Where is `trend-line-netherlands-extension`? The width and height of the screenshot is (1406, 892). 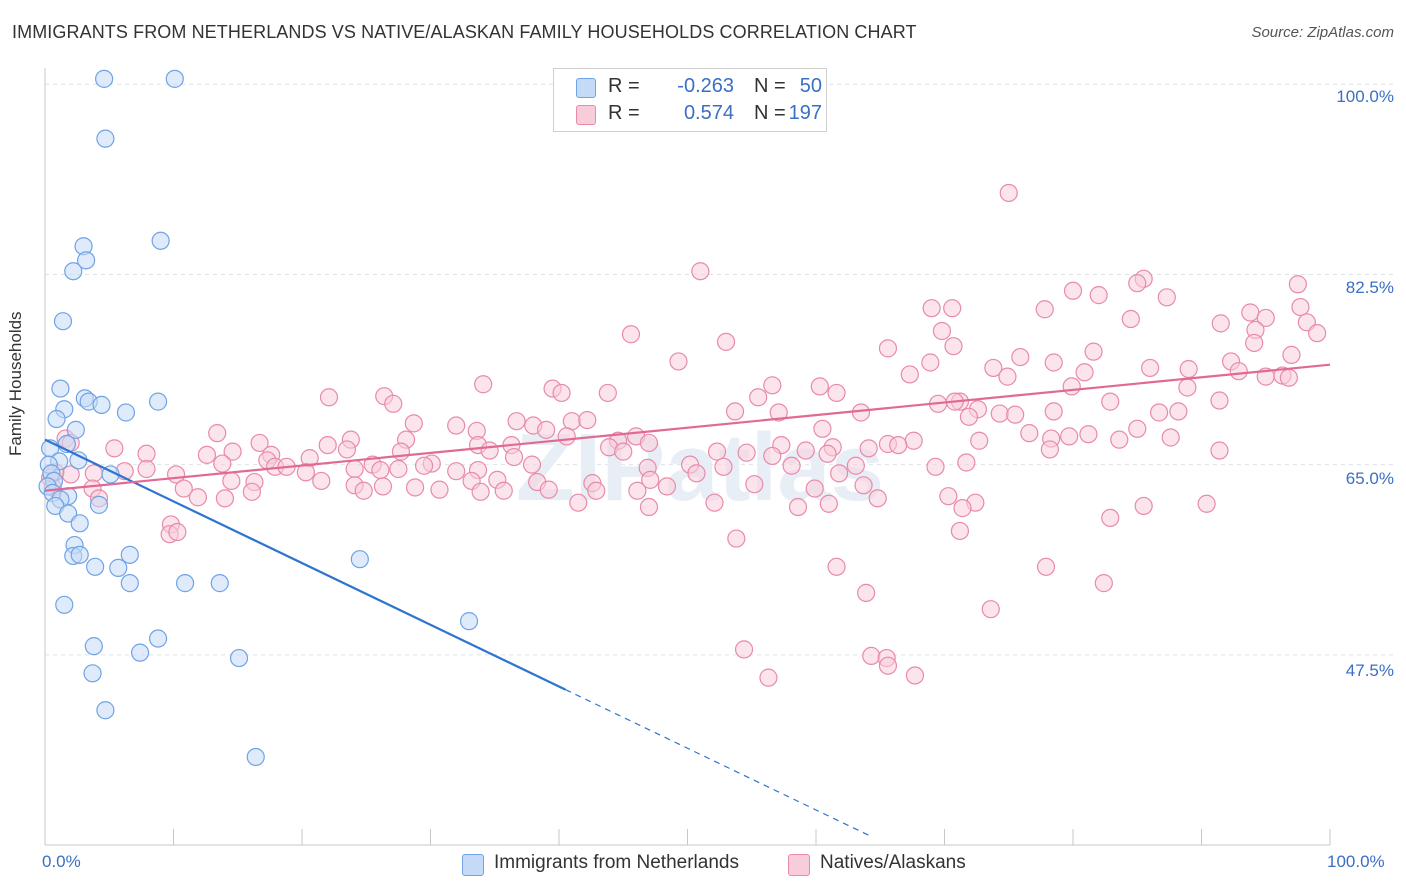
trend-line-netherlands-extension is located at coordinates (718, 763).